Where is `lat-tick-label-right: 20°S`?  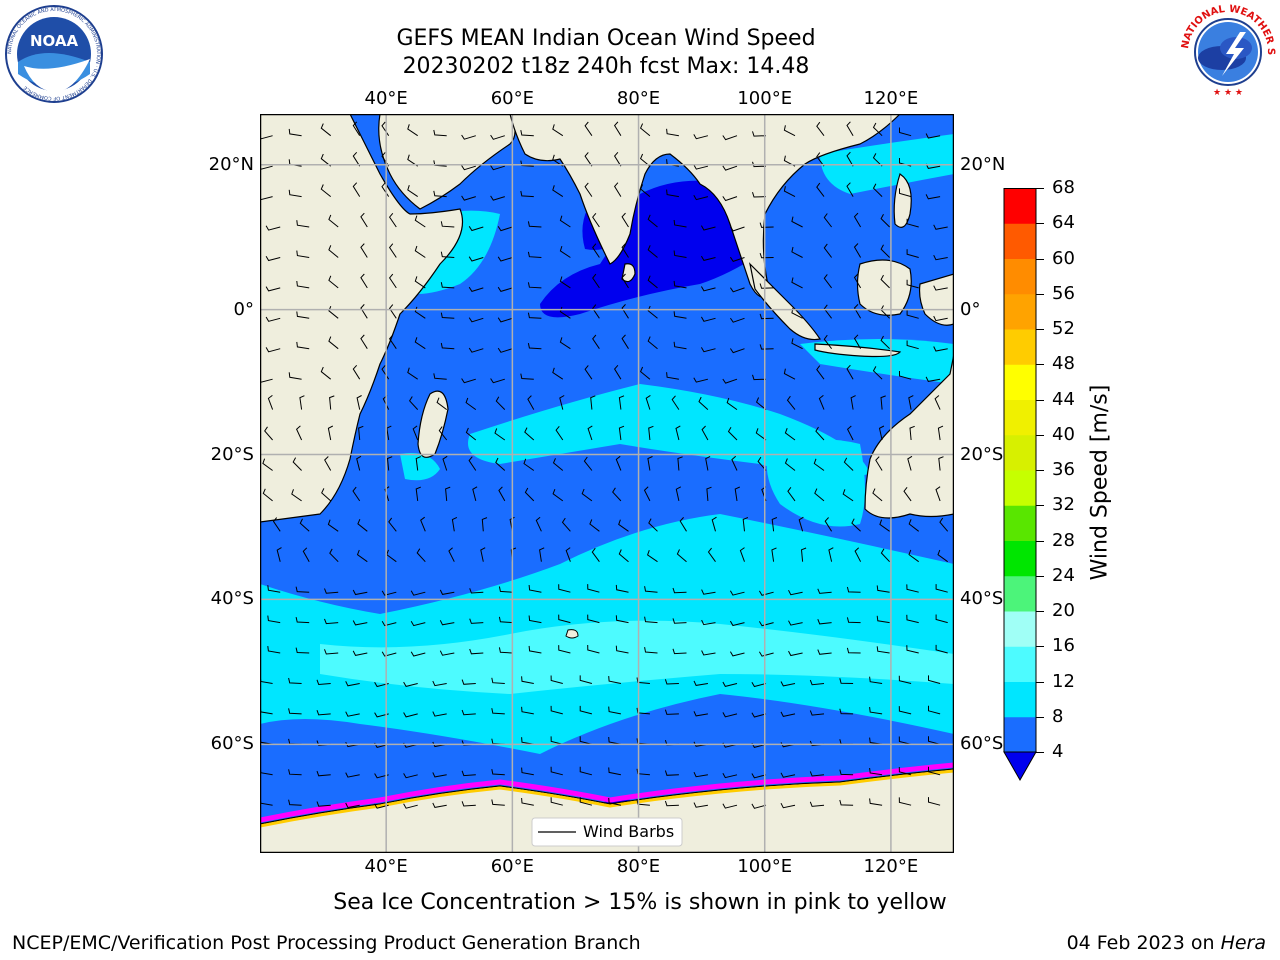
lat-tick-label-right: 20°S is located at coordinates (982, 454).